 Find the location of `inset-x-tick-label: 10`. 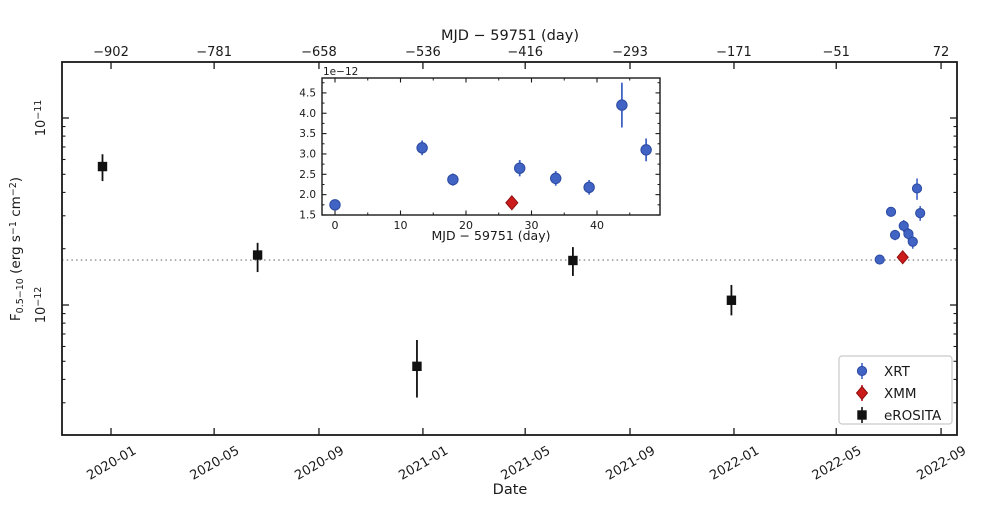

inset-x-tick-label: 10 is located at coordinates (401, 225).